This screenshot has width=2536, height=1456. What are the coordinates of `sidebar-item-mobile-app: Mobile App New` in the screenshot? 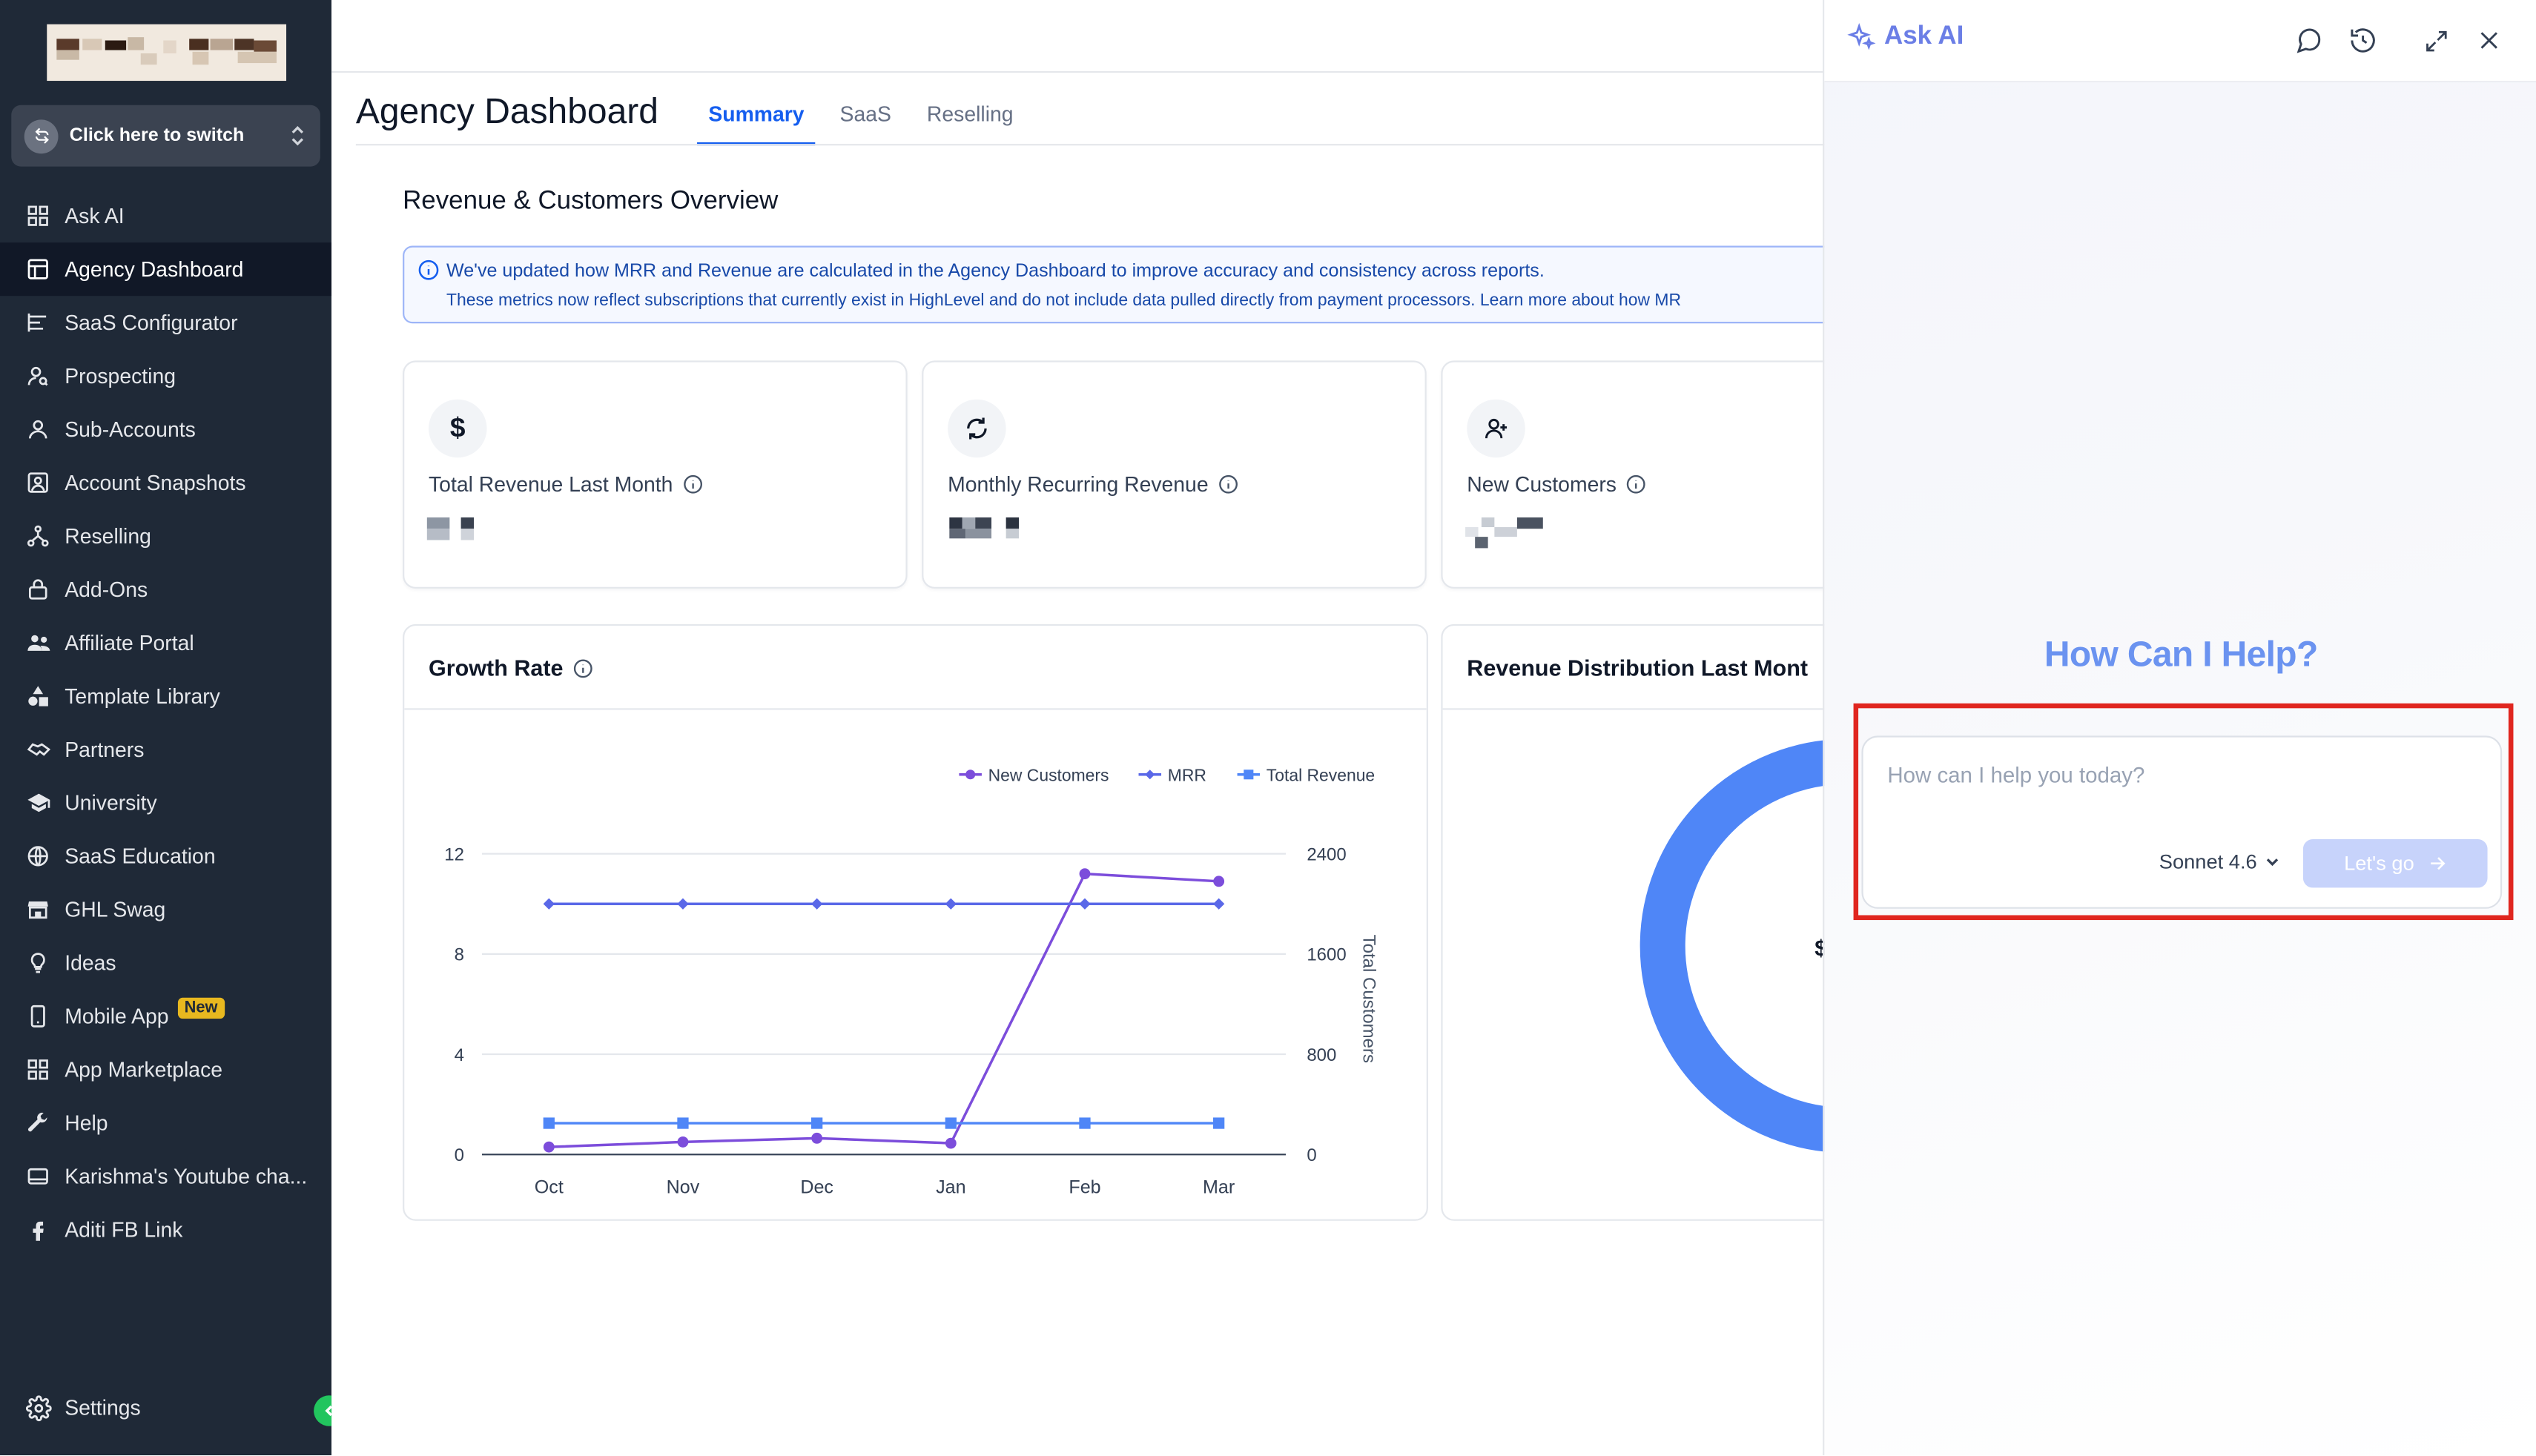 It's located at (166, 1017).